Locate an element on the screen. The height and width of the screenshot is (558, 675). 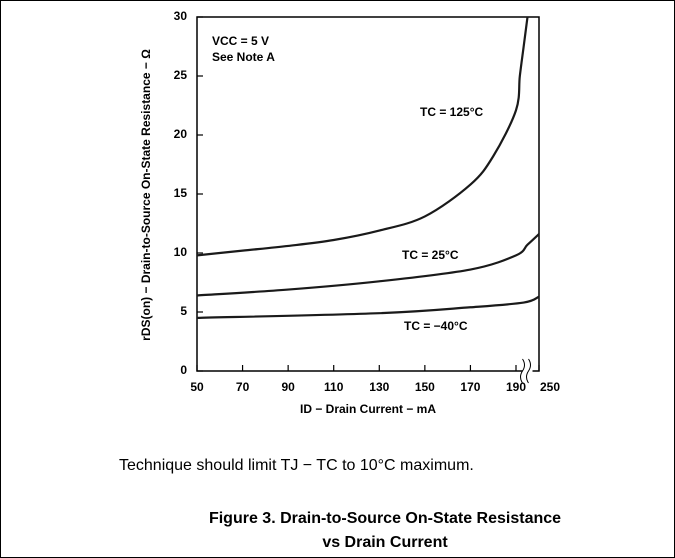
y-tick-label: 30 is located at coordinates (181, 16).